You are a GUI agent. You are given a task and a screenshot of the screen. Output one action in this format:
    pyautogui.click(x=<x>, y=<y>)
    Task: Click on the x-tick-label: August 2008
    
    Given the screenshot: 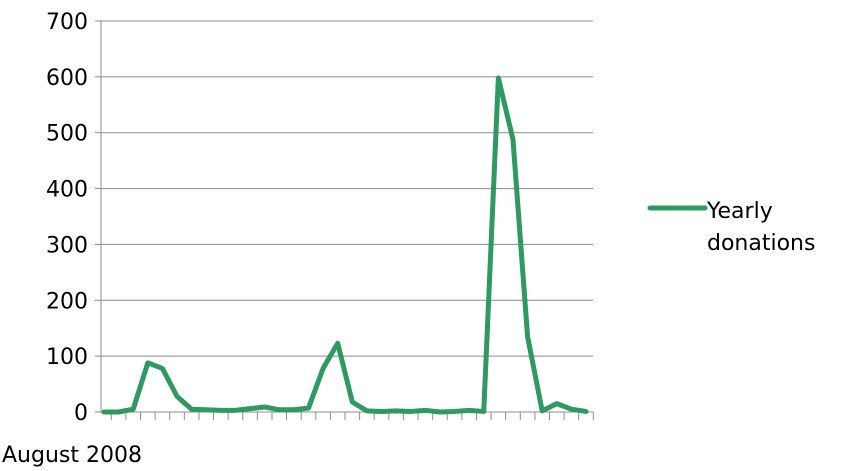 What is the action you would take?
    pyautogui.click(x=72, y=455)
    